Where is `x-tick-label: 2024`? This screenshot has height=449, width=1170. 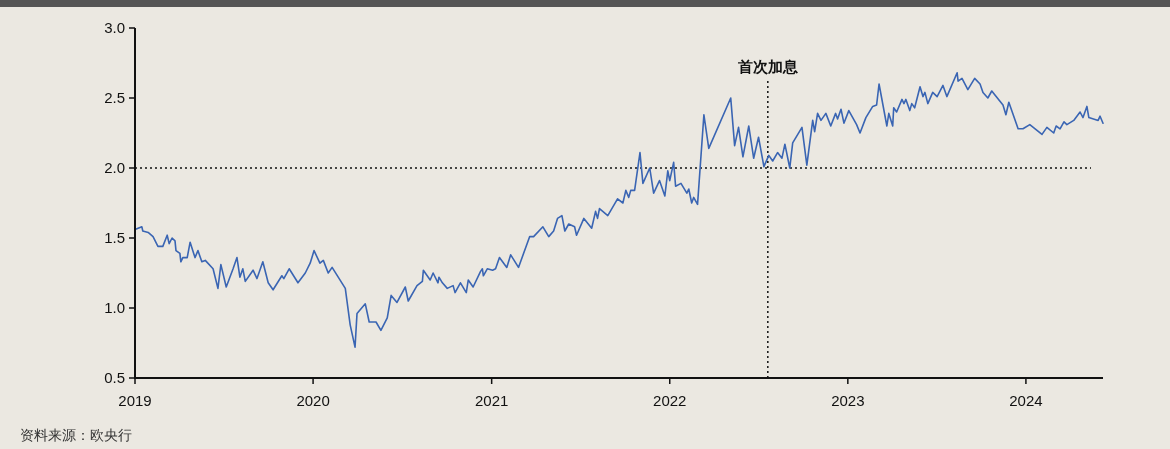 x-tick-label: 2024 is located at coordinates (1026, 400).